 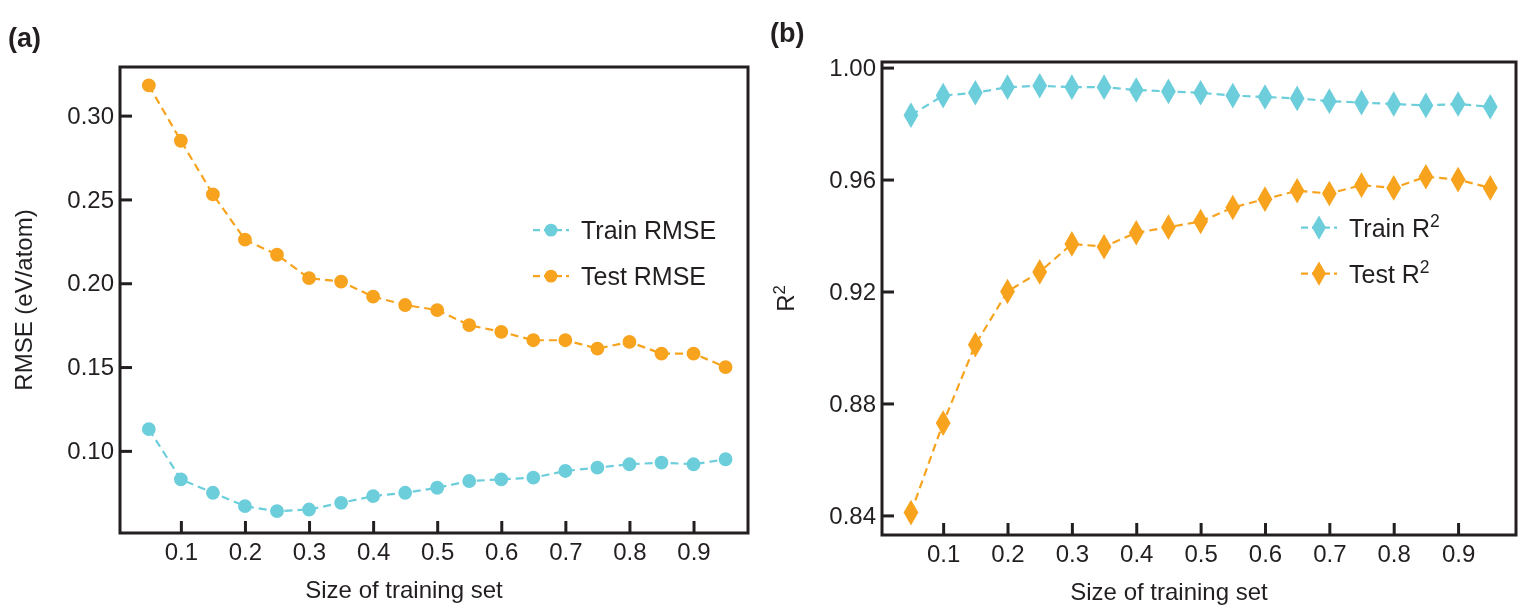 I want to click on legend-label: Test RMSE, so click(x=644, y=276).